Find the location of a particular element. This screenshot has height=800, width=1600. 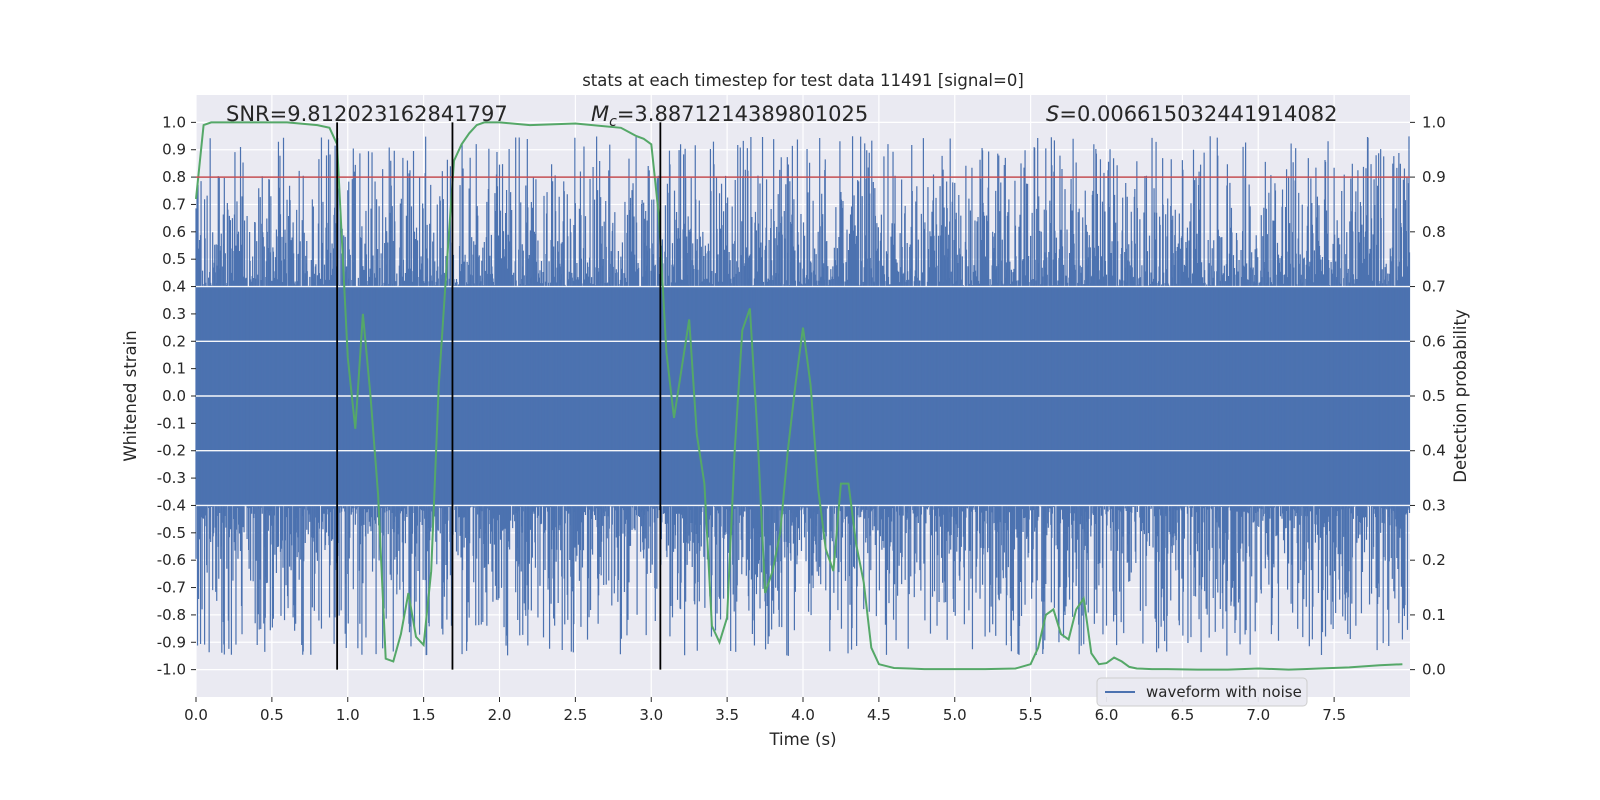

y-tick-label: 0.2 is located at coordinates (174, 341).